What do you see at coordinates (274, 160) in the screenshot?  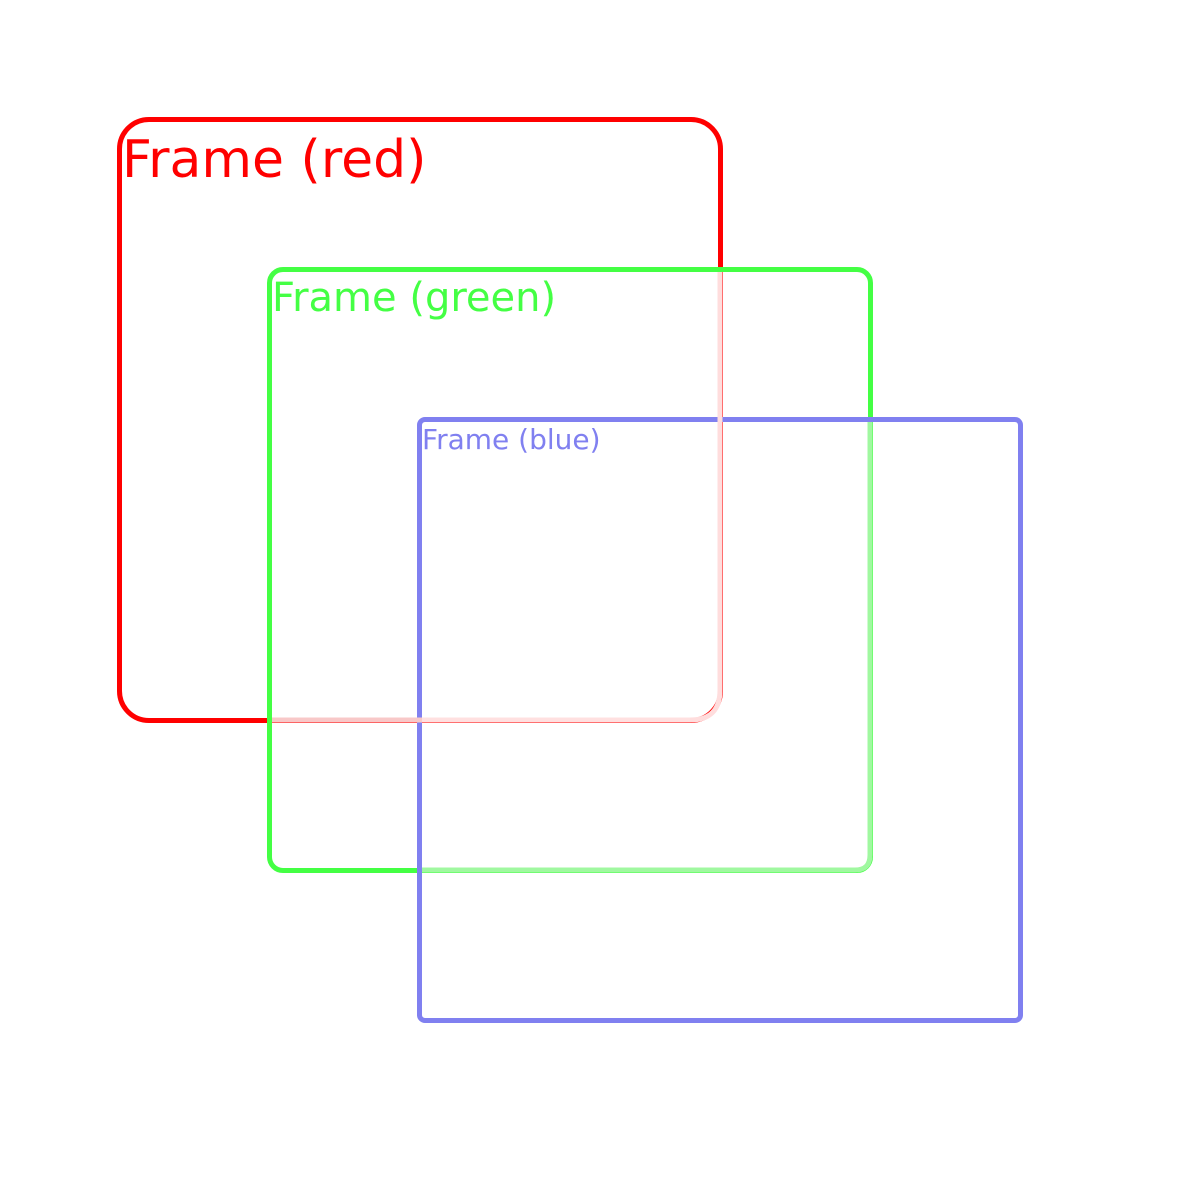 I see `frame-red-label: Frame (red)` at bounding box center [274, 160].